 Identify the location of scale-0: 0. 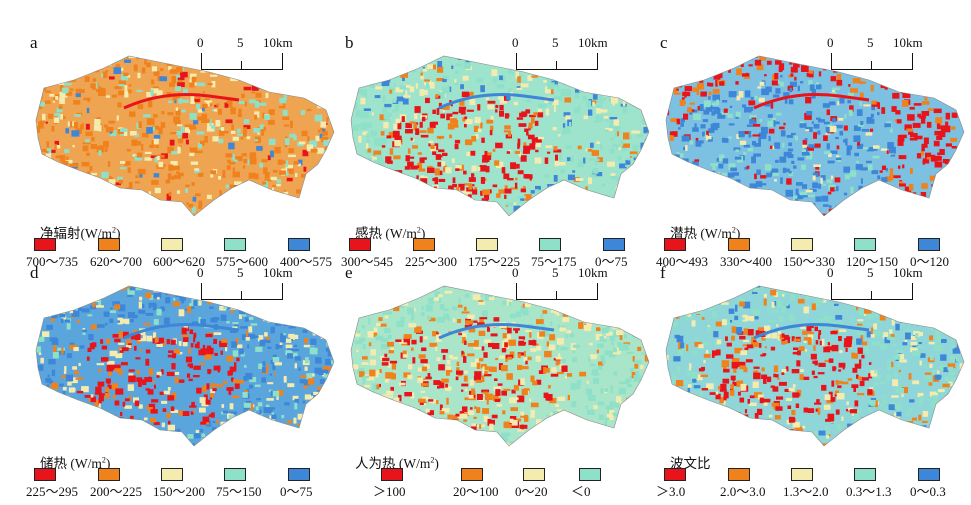
(515, 272).